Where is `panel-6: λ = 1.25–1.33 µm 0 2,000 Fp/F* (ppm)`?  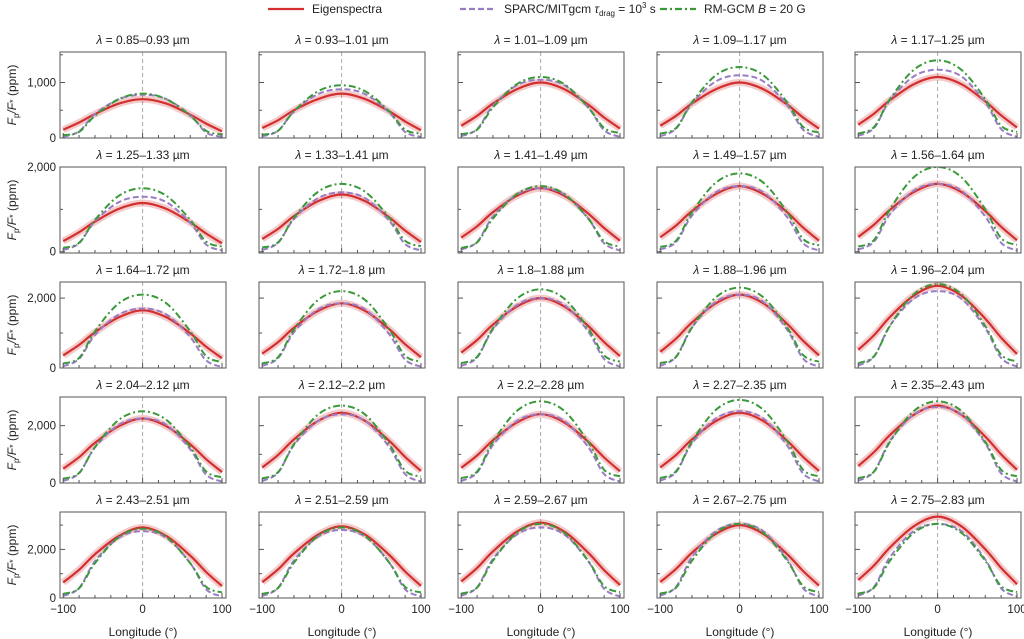
panel-6: λ = 1.25–1.33 µm 0 2,000 Fp/F* (ppm) is located at coordinates (116, 203).